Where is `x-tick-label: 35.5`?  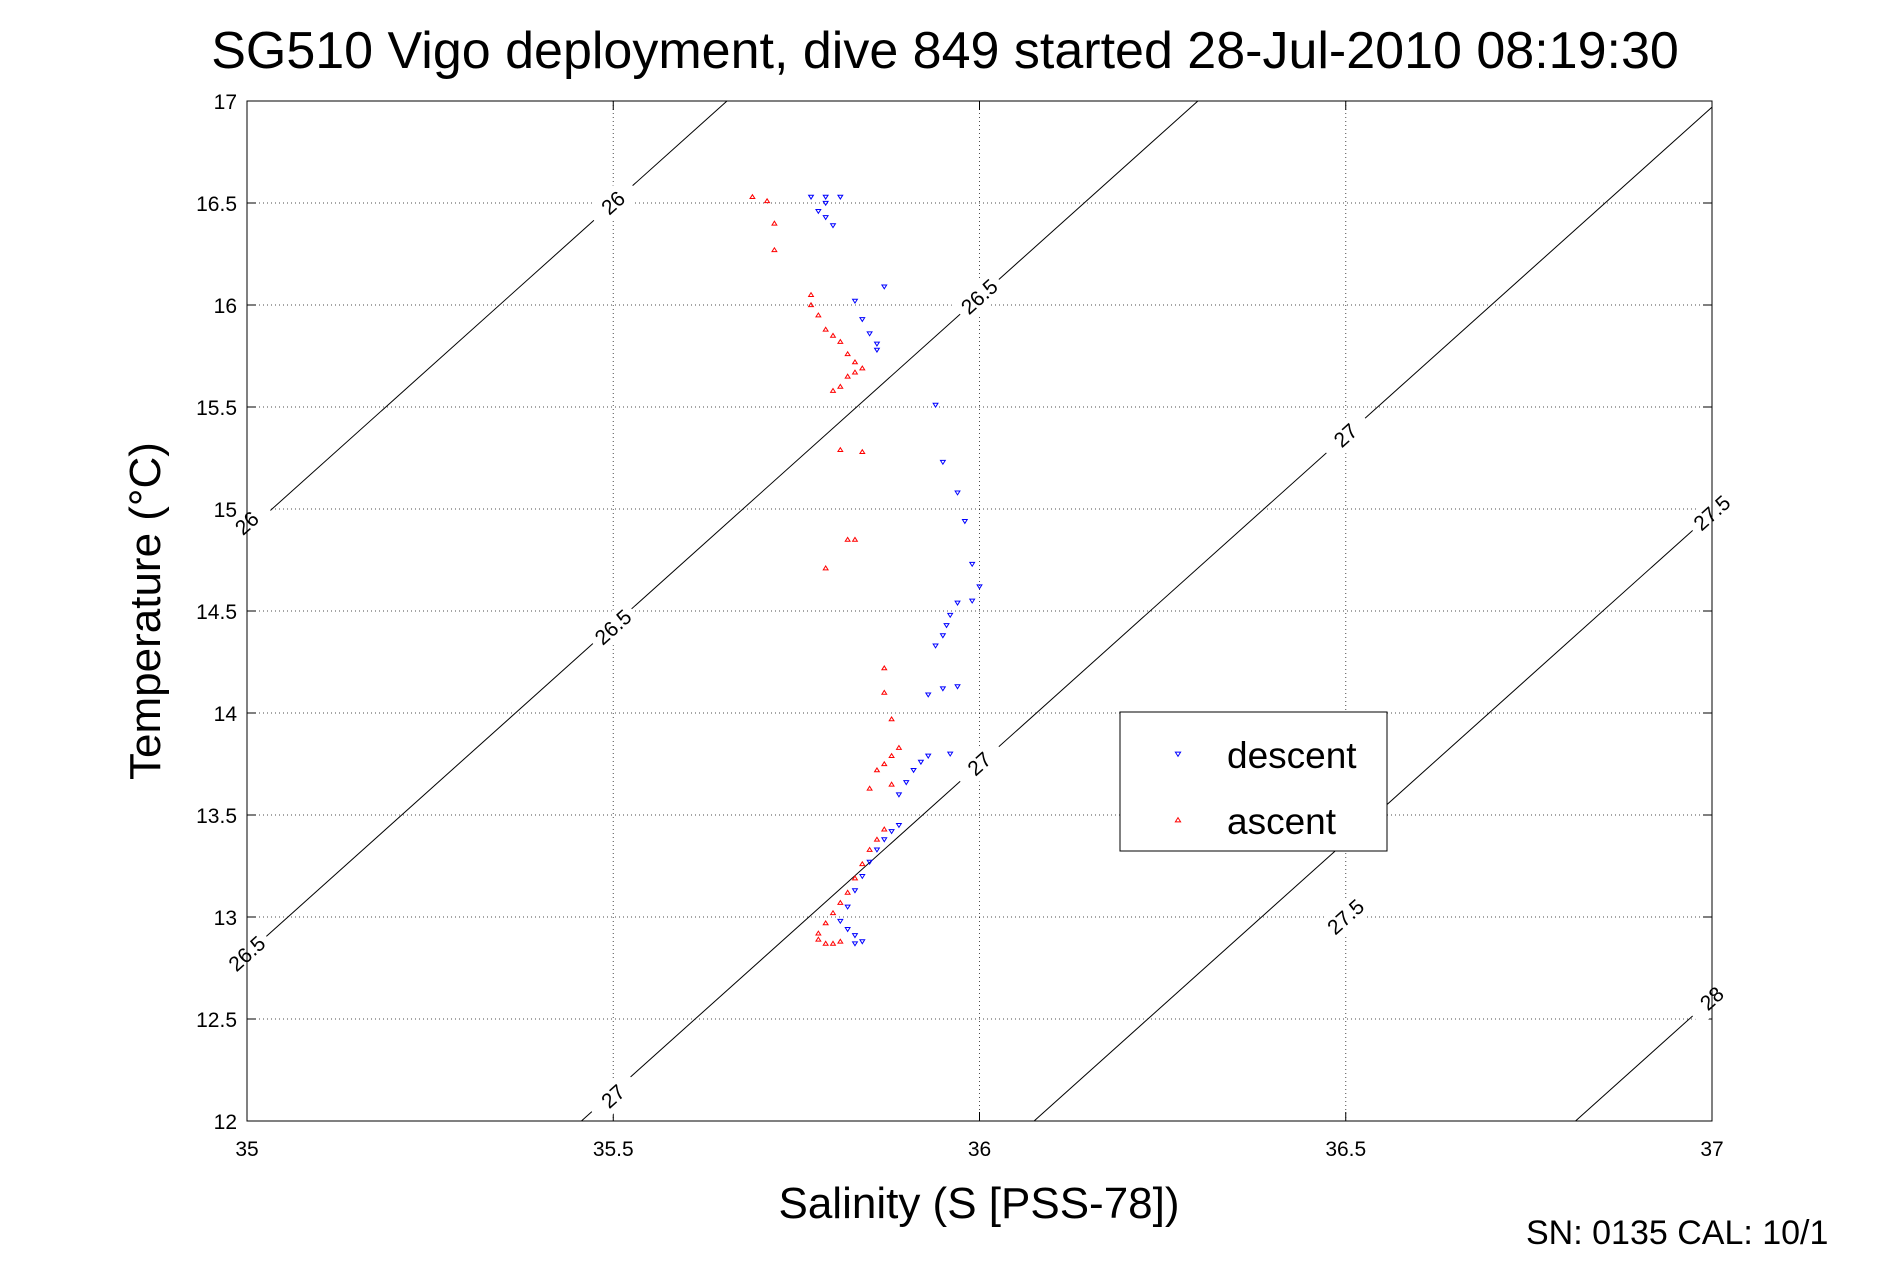 x-tick-label: 35.5 is located at coordinates (613, 1149).